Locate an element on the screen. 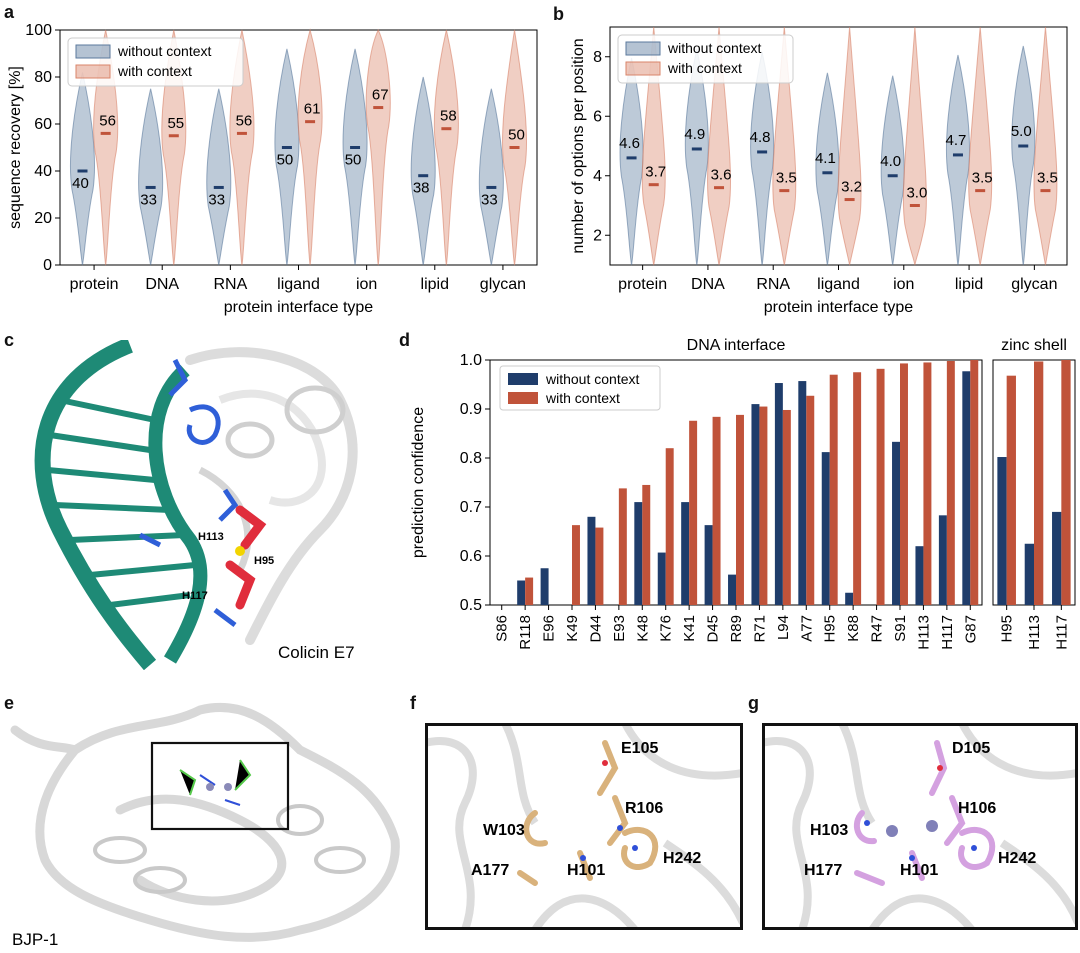 The height and width of the screenshot is (953, 1080). y-tick-label: 0.7 is located at coordinates (471, 507).